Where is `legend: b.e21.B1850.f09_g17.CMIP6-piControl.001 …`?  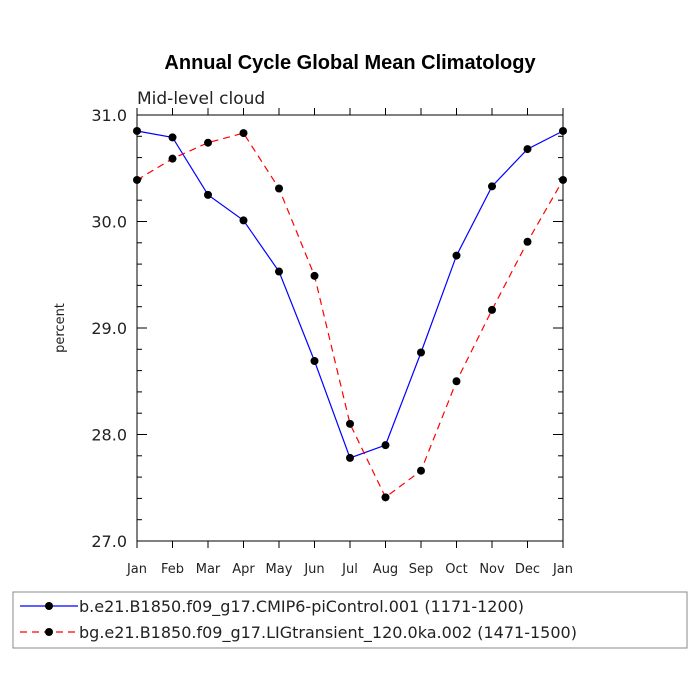
legend: b.e21.B1850.f09_g17.CMIP6-piControl.001 … is located at coordinates (350, 620).